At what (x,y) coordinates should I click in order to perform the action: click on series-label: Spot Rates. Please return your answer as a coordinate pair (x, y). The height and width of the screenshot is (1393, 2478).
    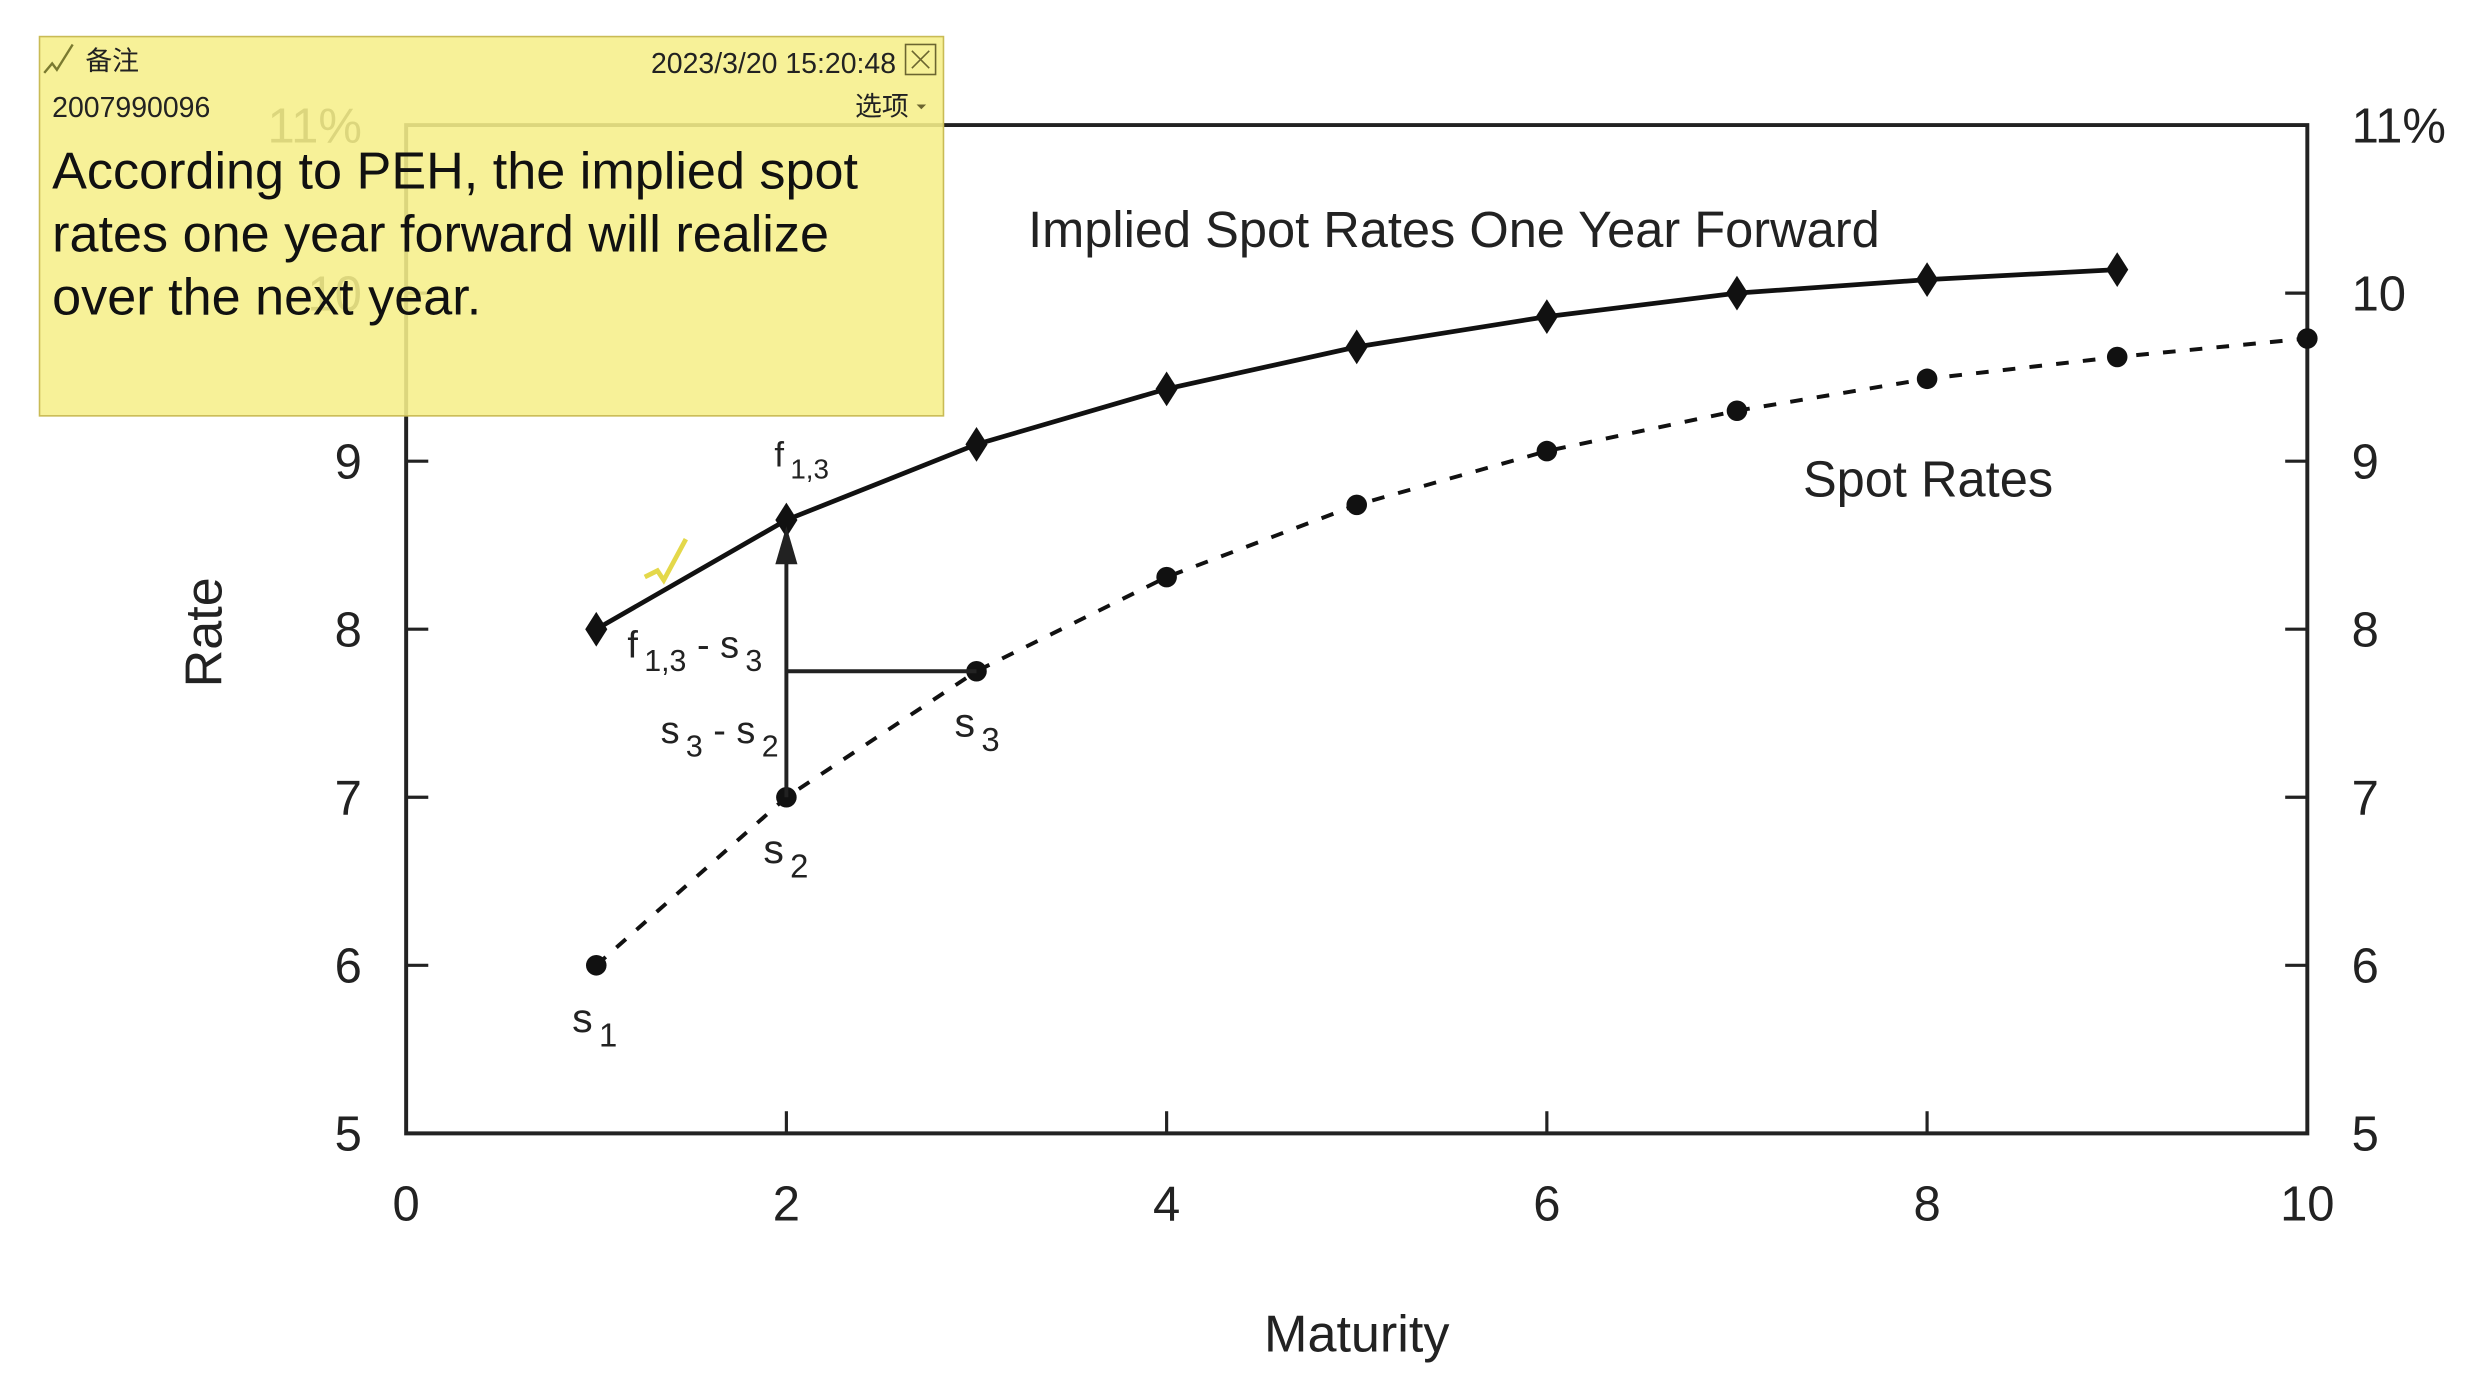
    Looking at the image, I should click on (1928, 478).